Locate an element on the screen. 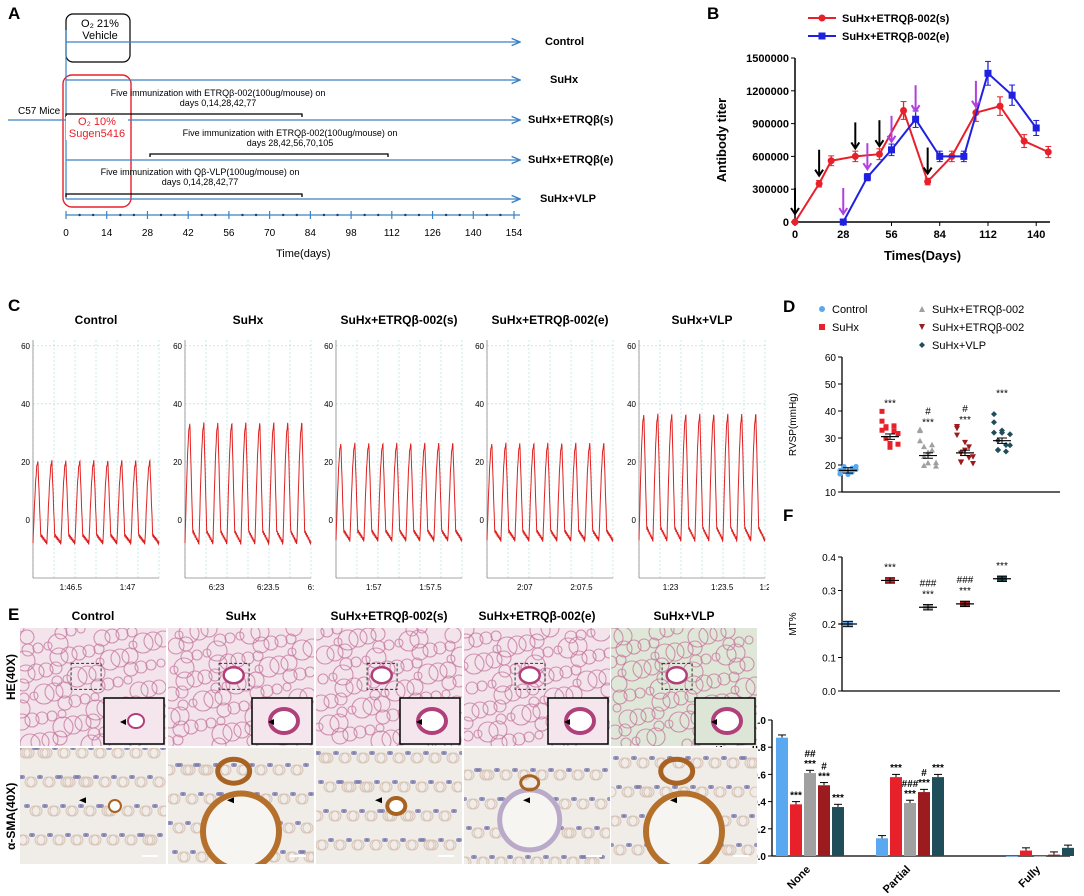  micrograph-title: SuHx+ETRQβ-002(s) is located at coordinates (389, 616).